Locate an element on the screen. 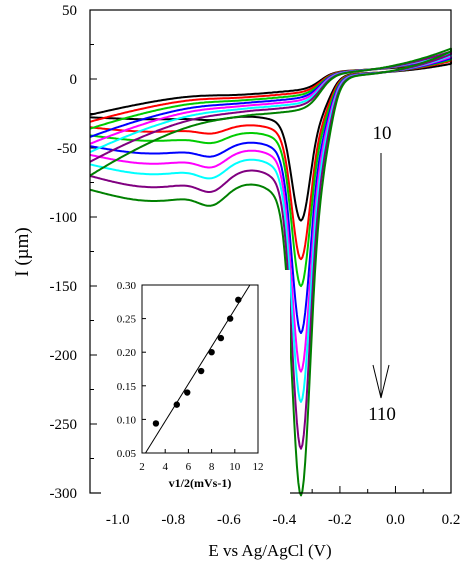 The image size is (463, 571). y-tick-label: -150 is located at coordinates (64, 287).